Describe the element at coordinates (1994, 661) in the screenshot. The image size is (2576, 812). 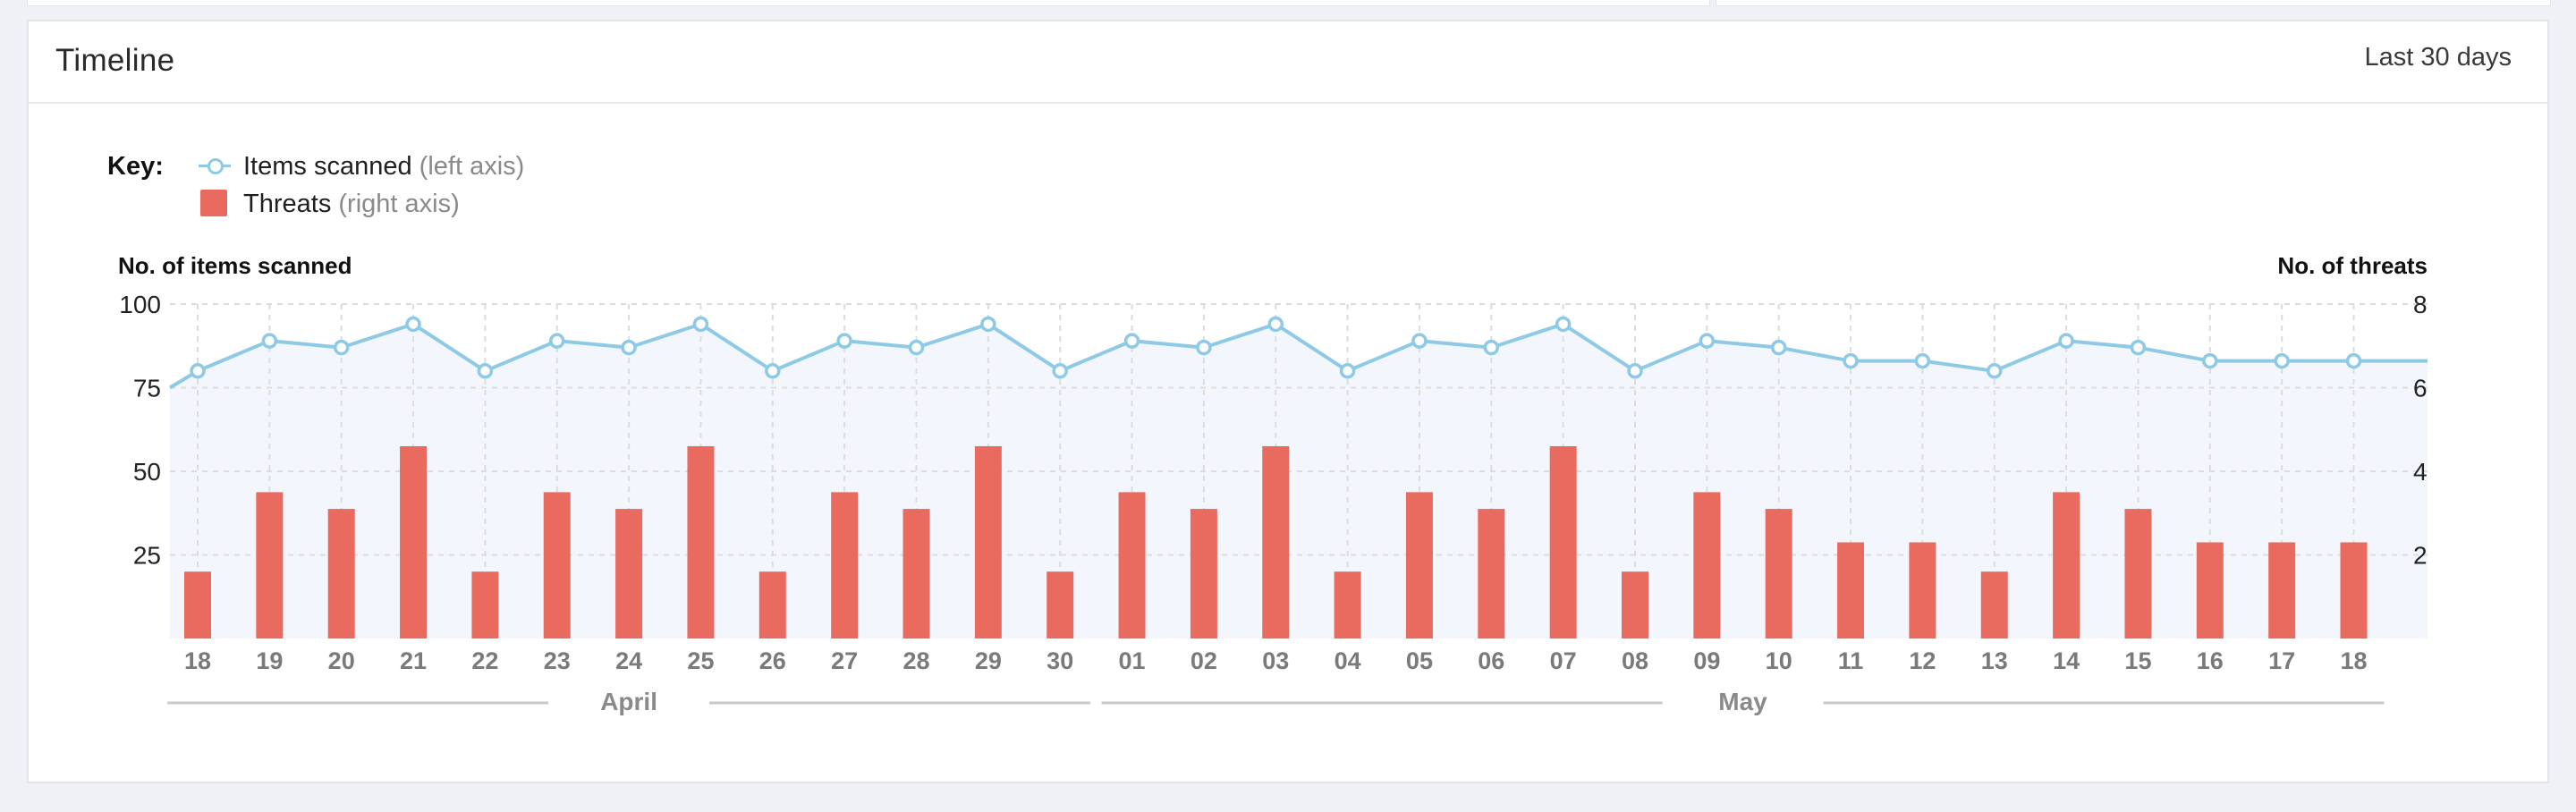
I see `x-tick-label: 13` at that location.